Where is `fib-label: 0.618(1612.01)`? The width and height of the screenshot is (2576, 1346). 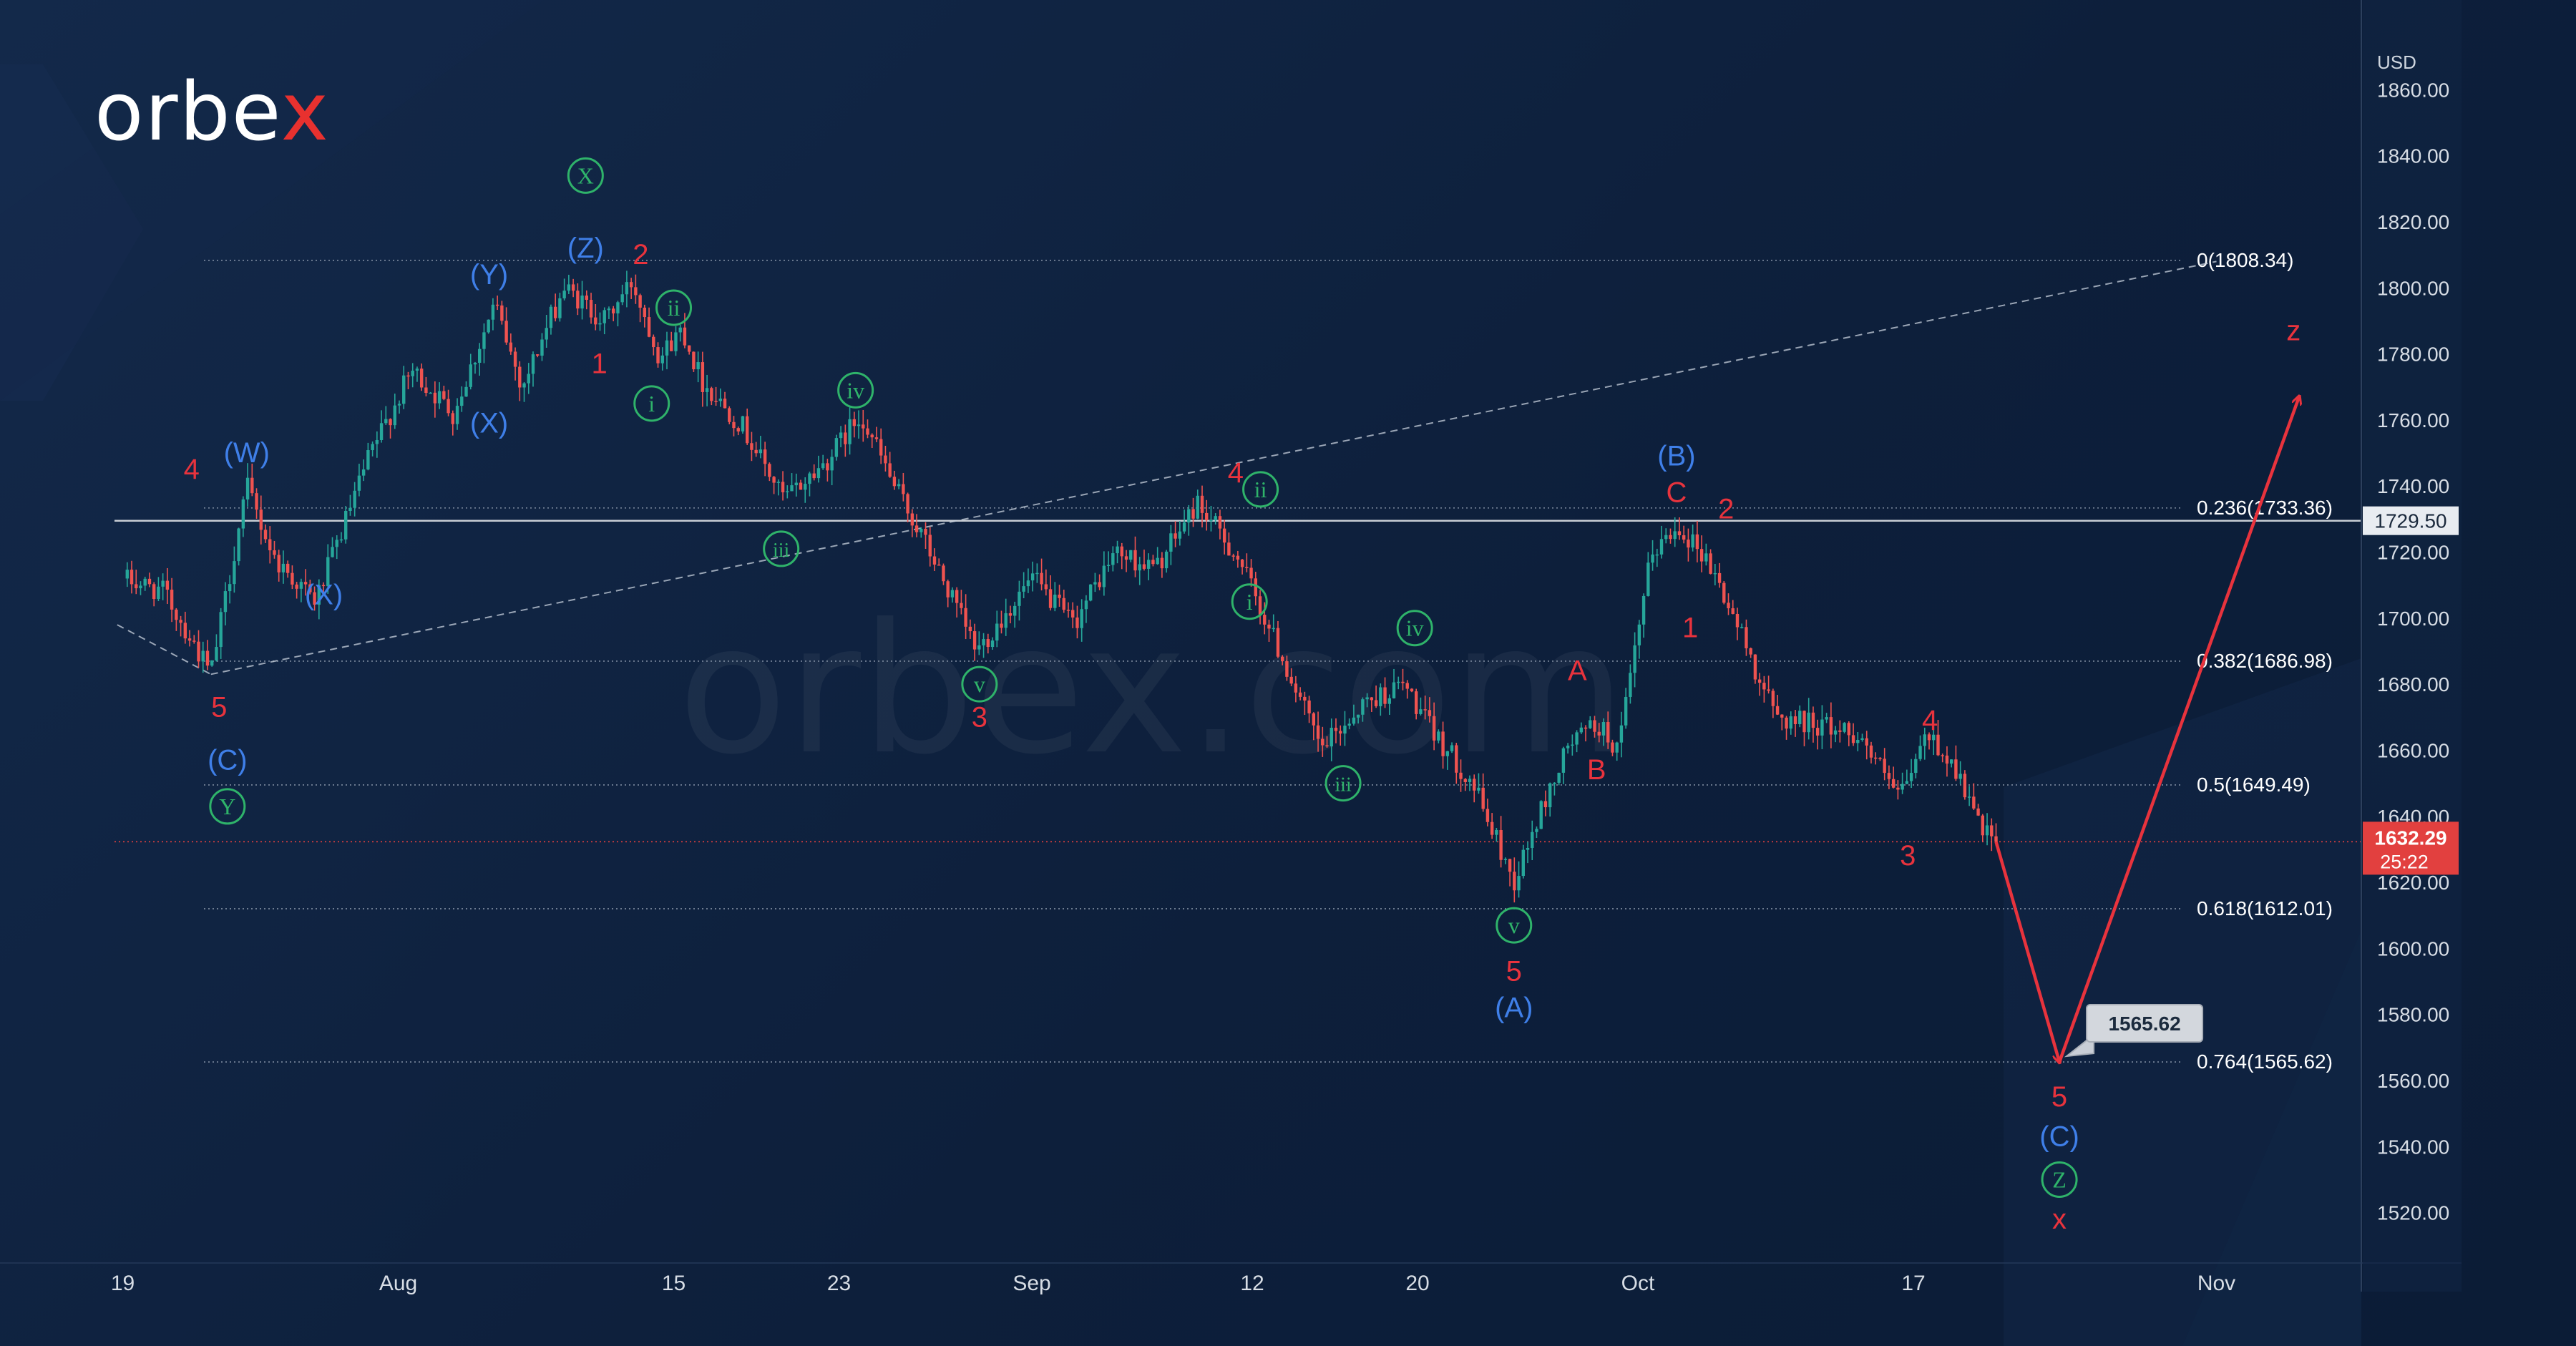 fib-label: 0.618(1612.01) is located at coordinates (2265, 908).